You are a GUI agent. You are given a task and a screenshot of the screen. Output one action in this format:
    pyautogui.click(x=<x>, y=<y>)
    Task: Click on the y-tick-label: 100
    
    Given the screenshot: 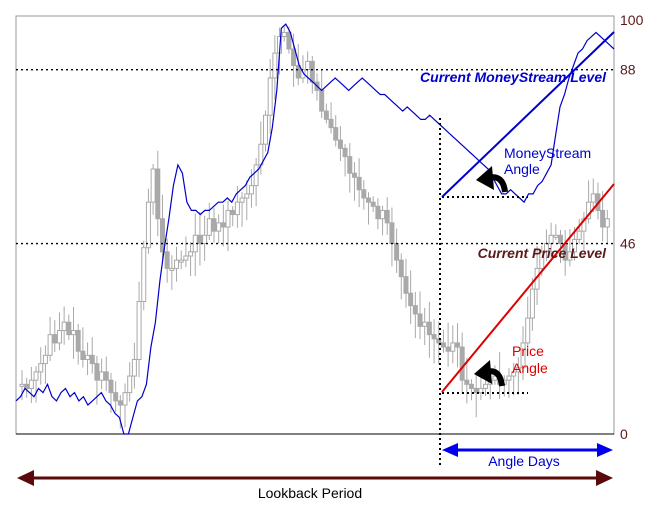 What is the action you would take?
    pyautogui.click(x=632, y=20)
    